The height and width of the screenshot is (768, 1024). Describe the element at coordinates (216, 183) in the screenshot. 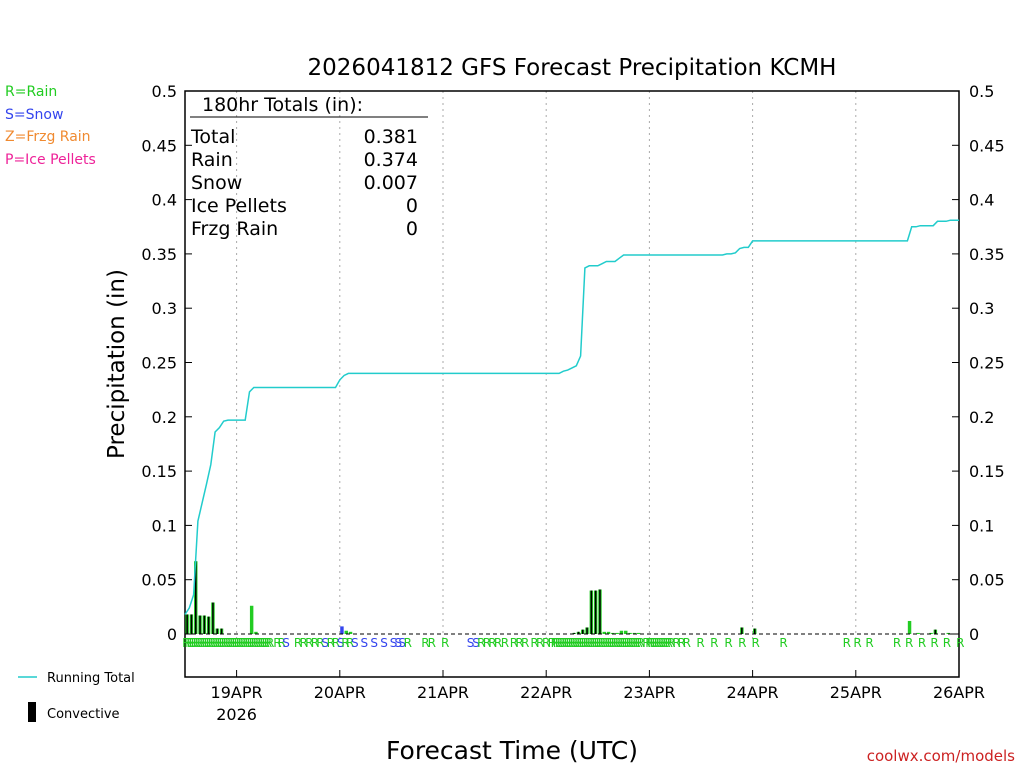

I see `totals-row-label: Snow` at that location.